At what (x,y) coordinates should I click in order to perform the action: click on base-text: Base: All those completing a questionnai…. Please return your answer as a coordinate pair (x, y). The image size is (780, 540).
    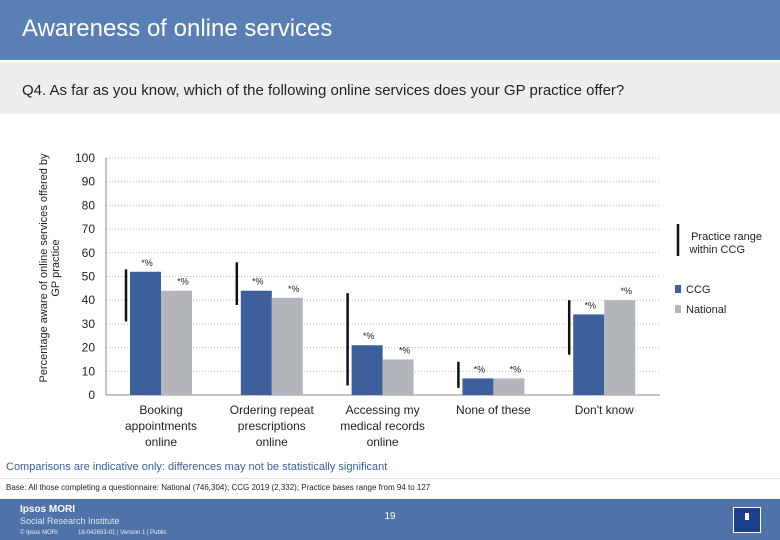
    Looking at the image, I should click on (218, 487).